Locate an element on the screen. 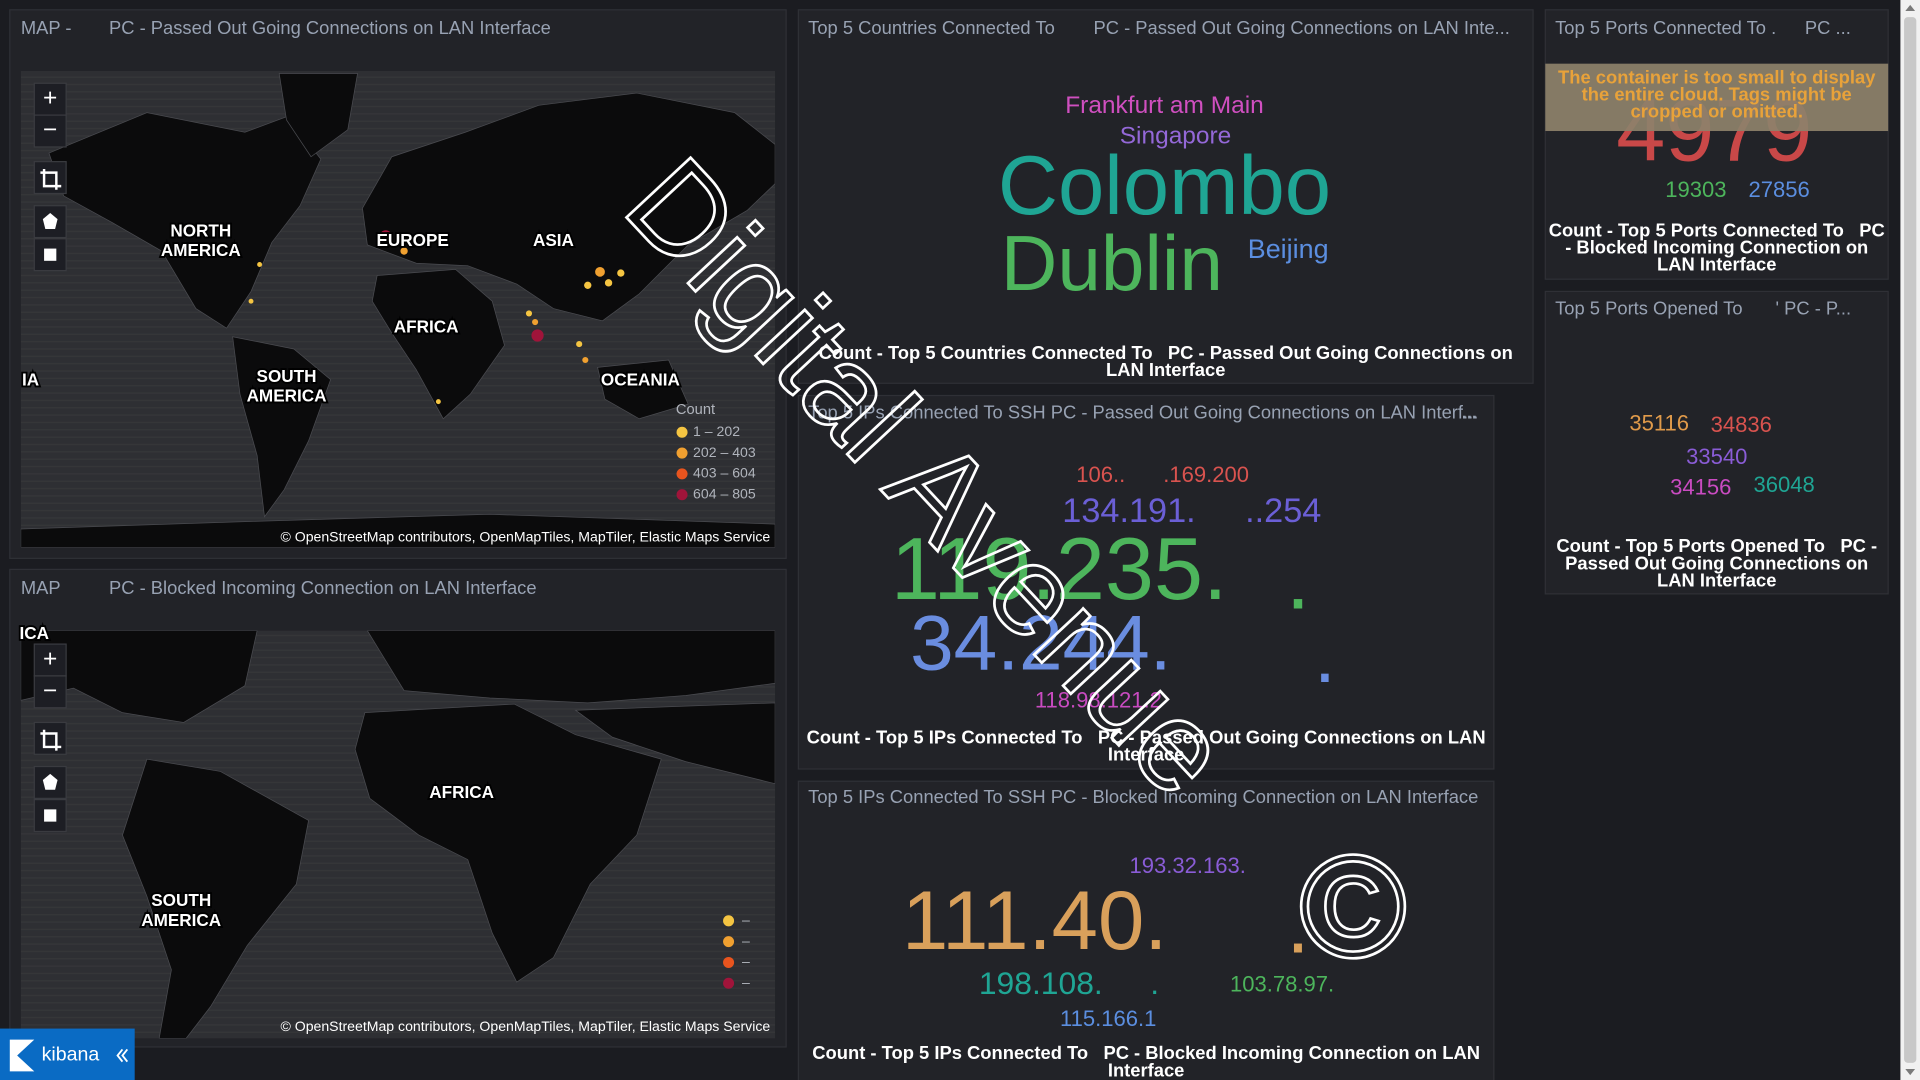  map-label: IA is located at coordinates (30, 379).